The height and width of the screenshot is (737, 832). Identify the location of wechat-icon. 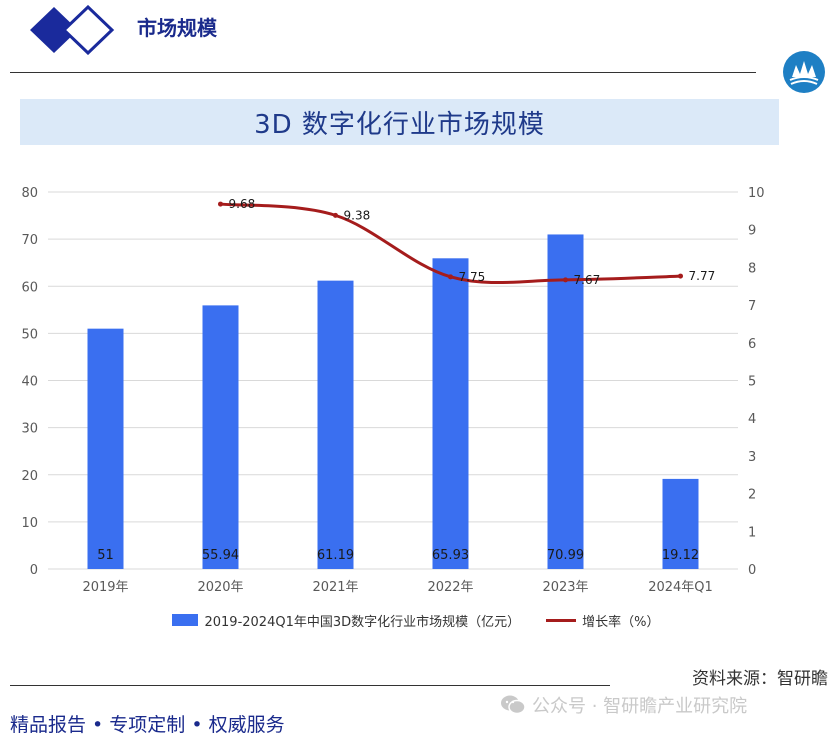
(513, 705).